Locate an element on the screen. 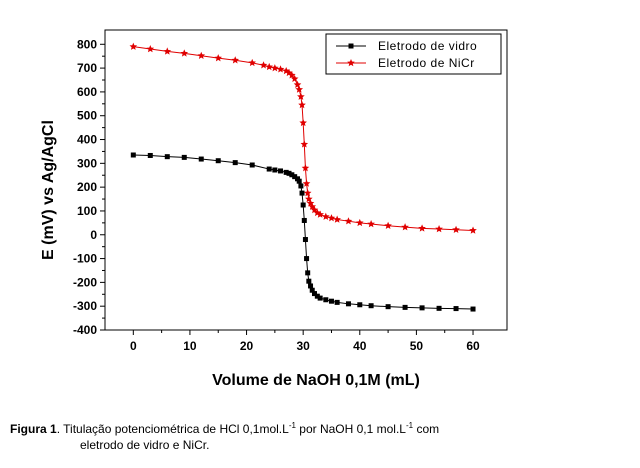 The image size is (640, 468). x-axis-label: Volume de NaOH 0,1M (mL) is located at coordinates (316, 380).